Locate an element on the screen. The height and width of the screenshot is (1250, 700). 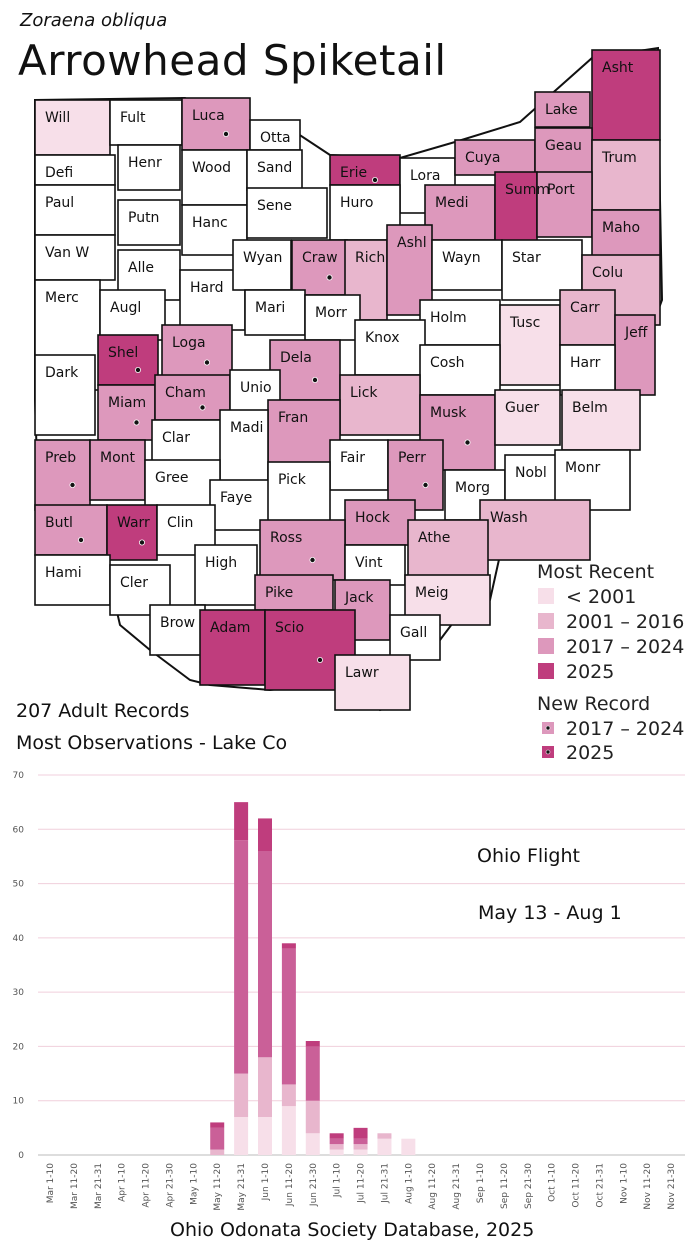
x-tick-nov-1-10: Nov 1-10 is located at coordinates (624, 1183).